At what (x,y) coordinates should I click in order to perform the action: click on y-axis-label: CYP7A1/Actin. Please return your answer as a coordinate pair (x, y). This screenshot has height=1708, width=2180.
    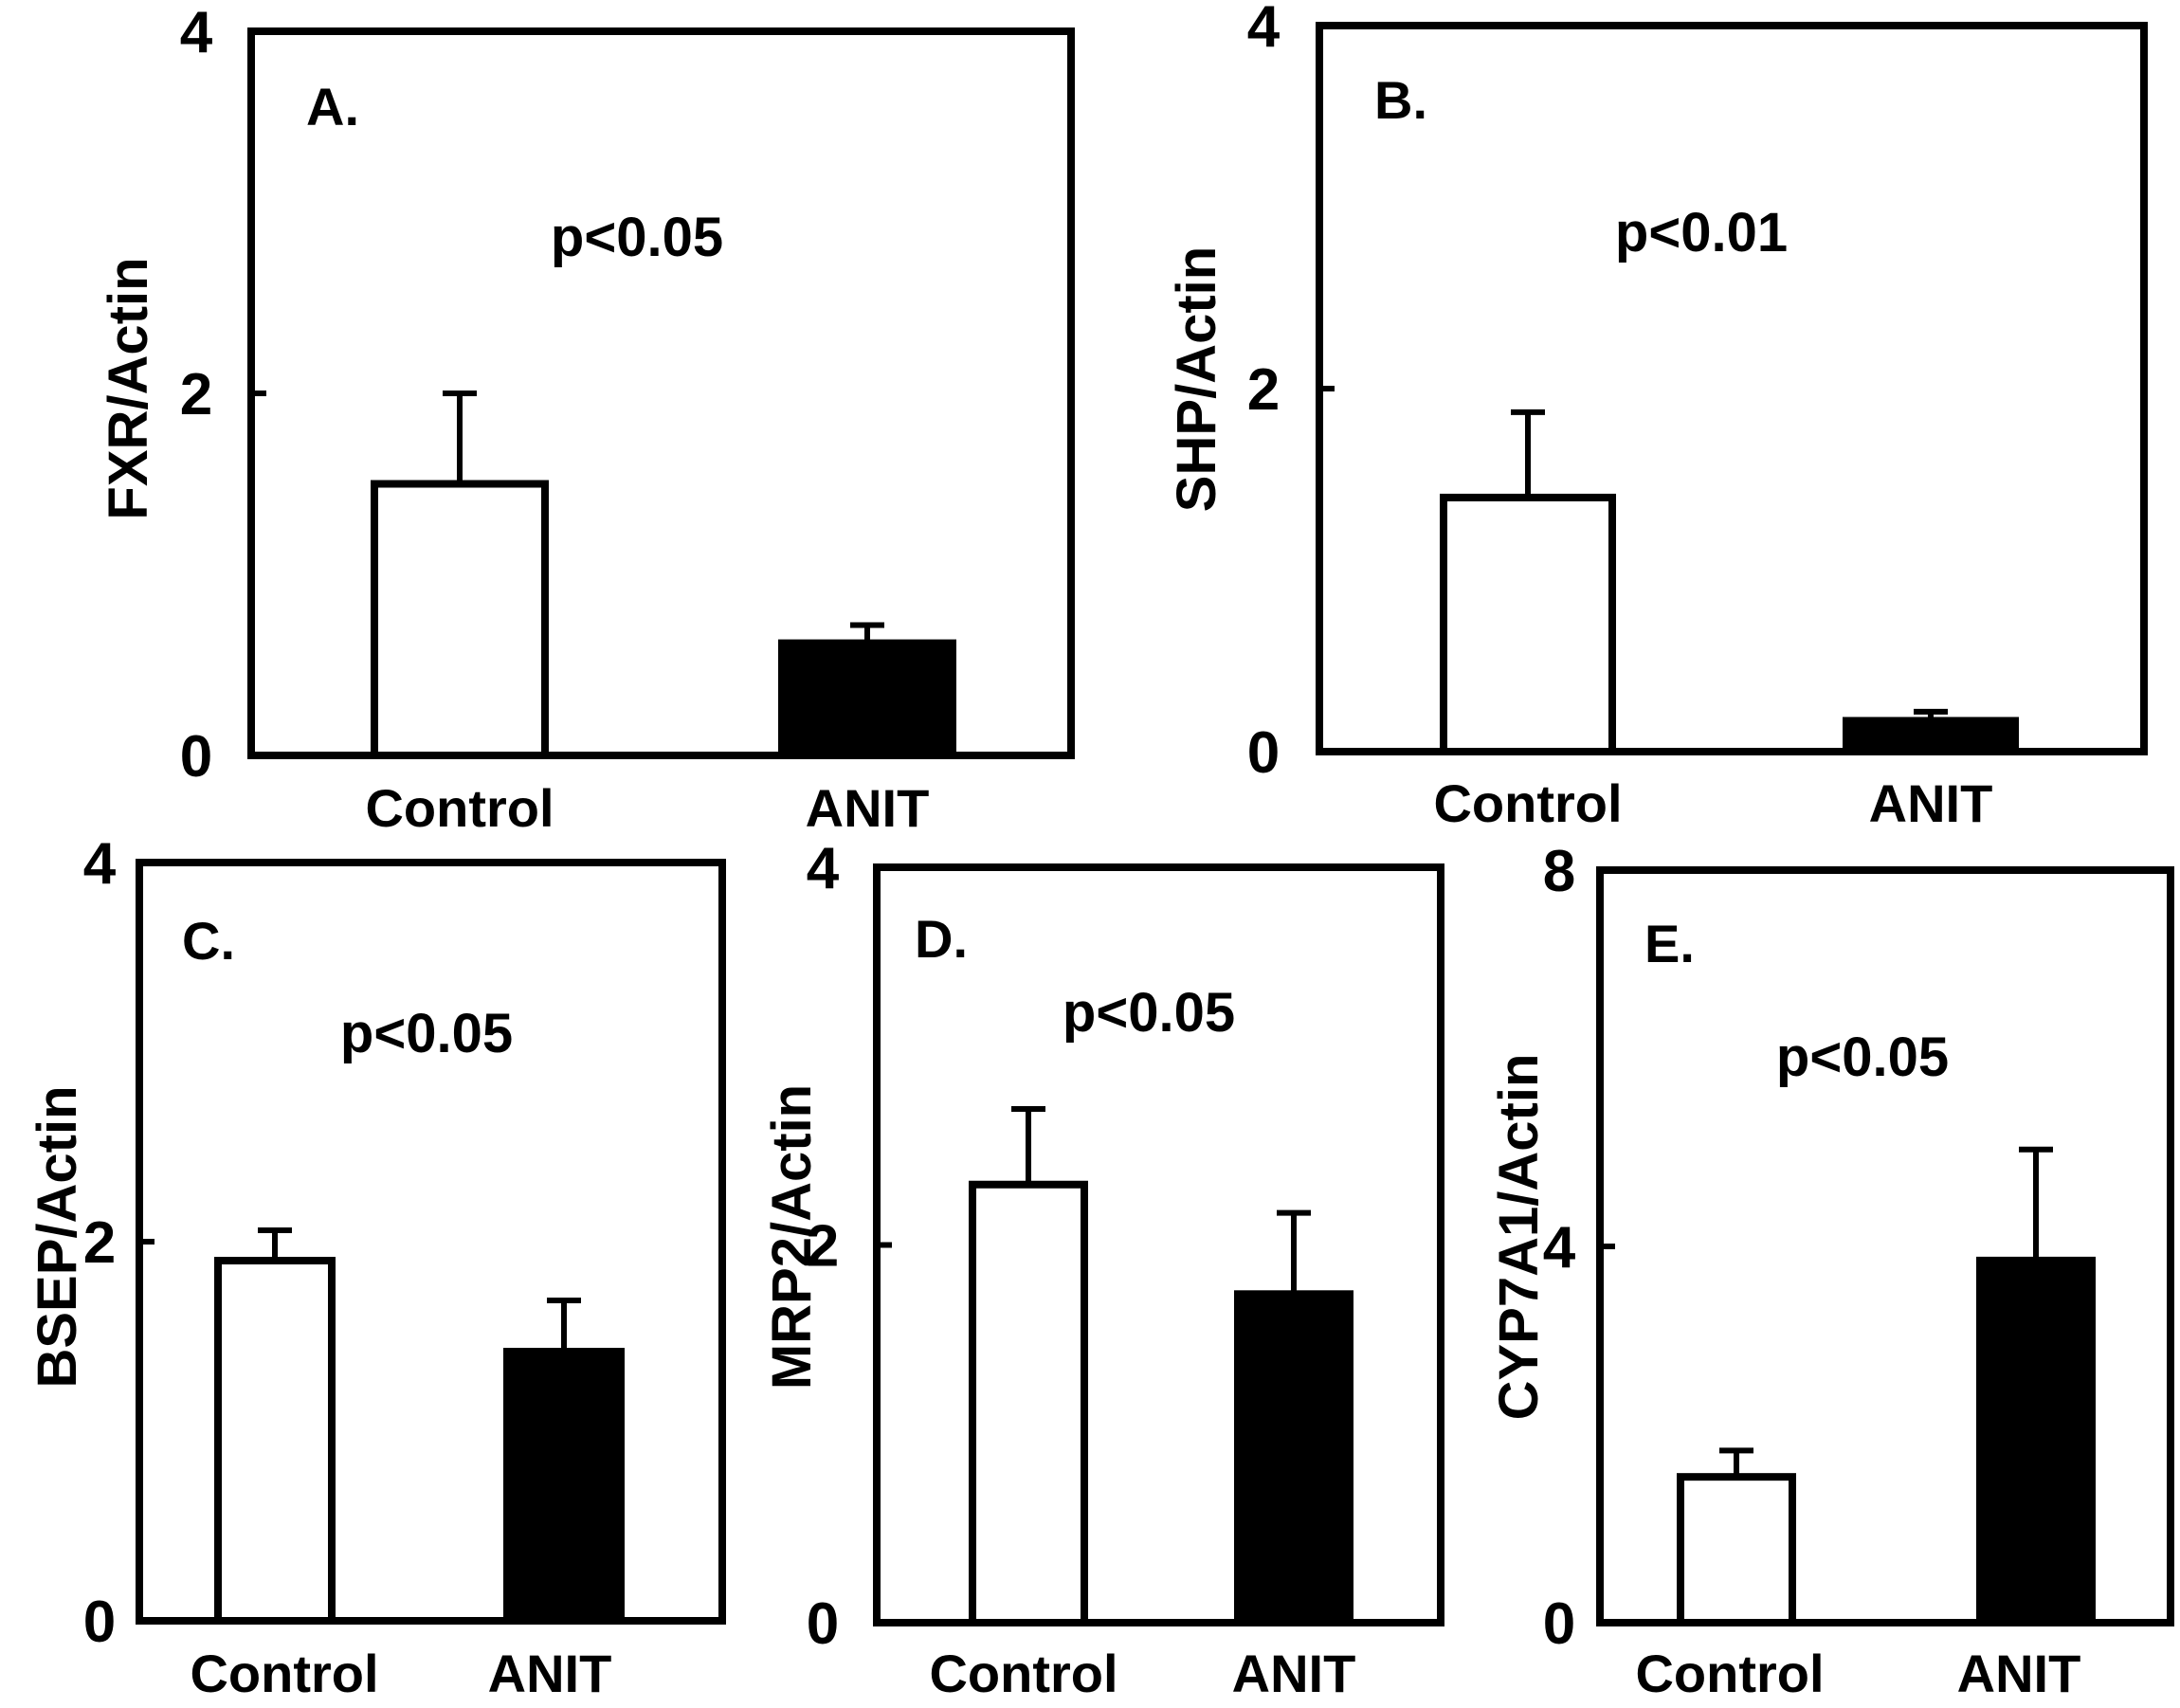
    Looking at the image, I should click on (1519, 1237).